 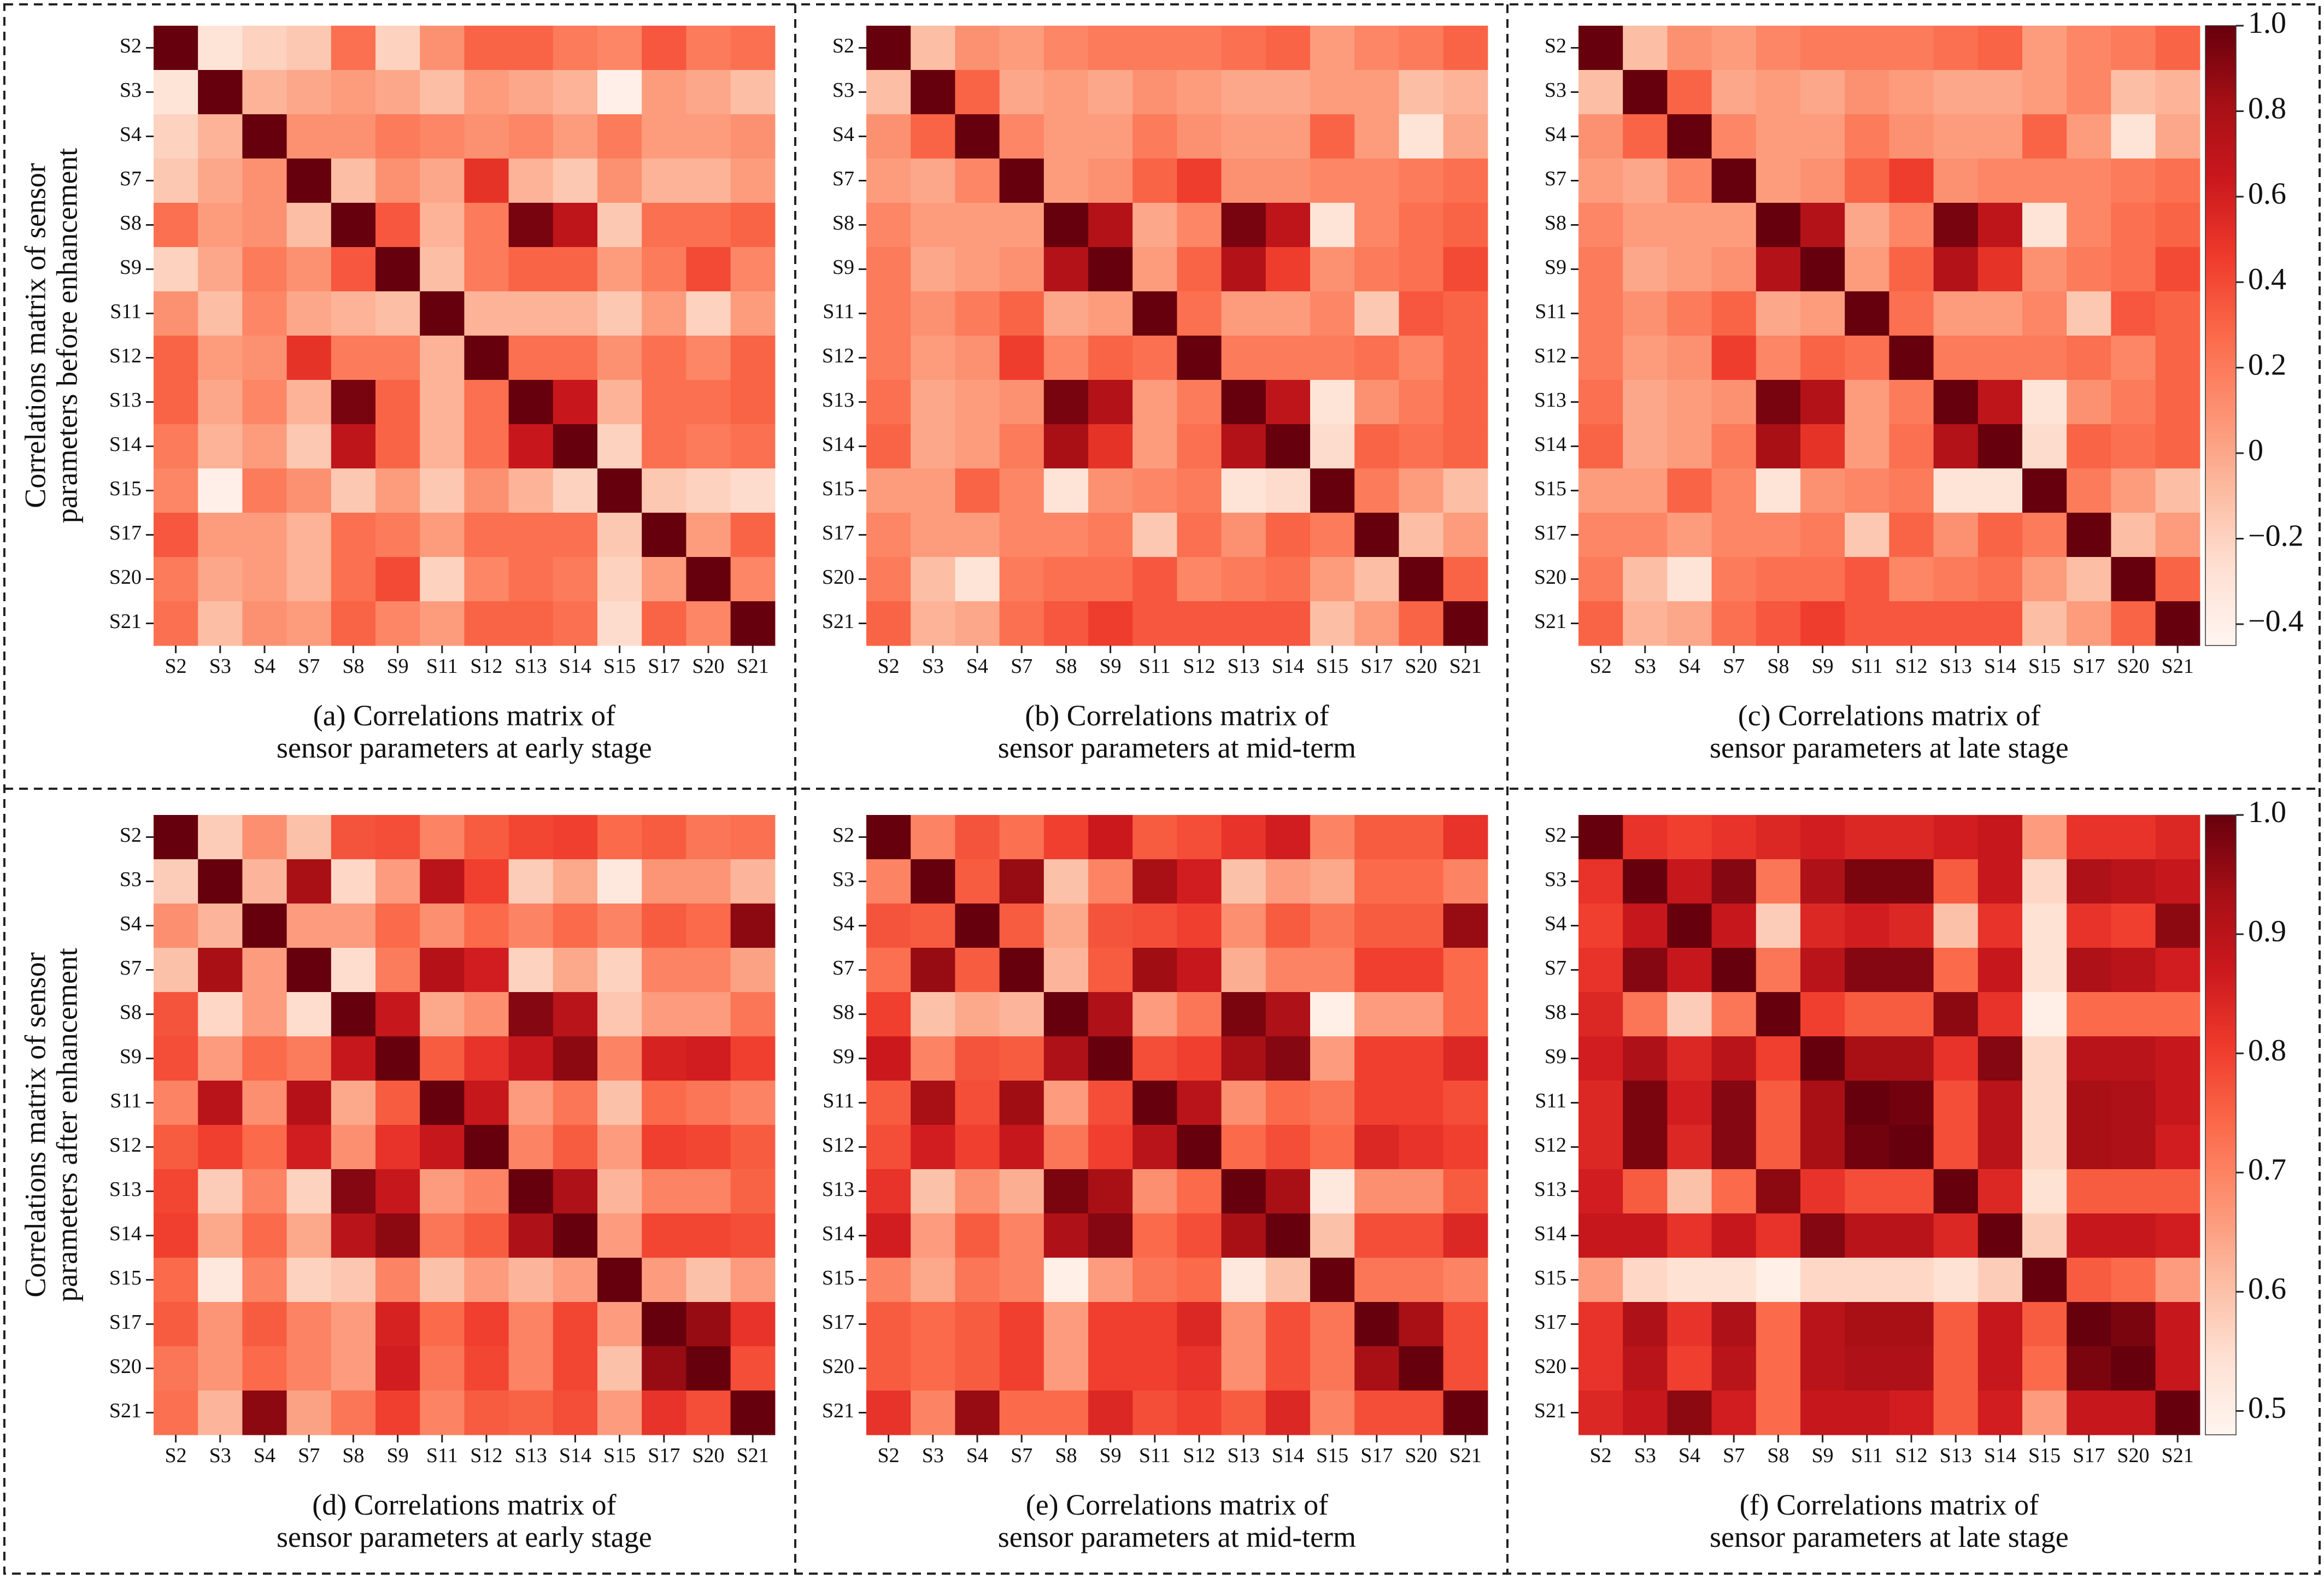 What do you see at coordinates (753, 1455) in the screenshot?
I see `x-tick-label: S21` at bounding box center [753, 1455].